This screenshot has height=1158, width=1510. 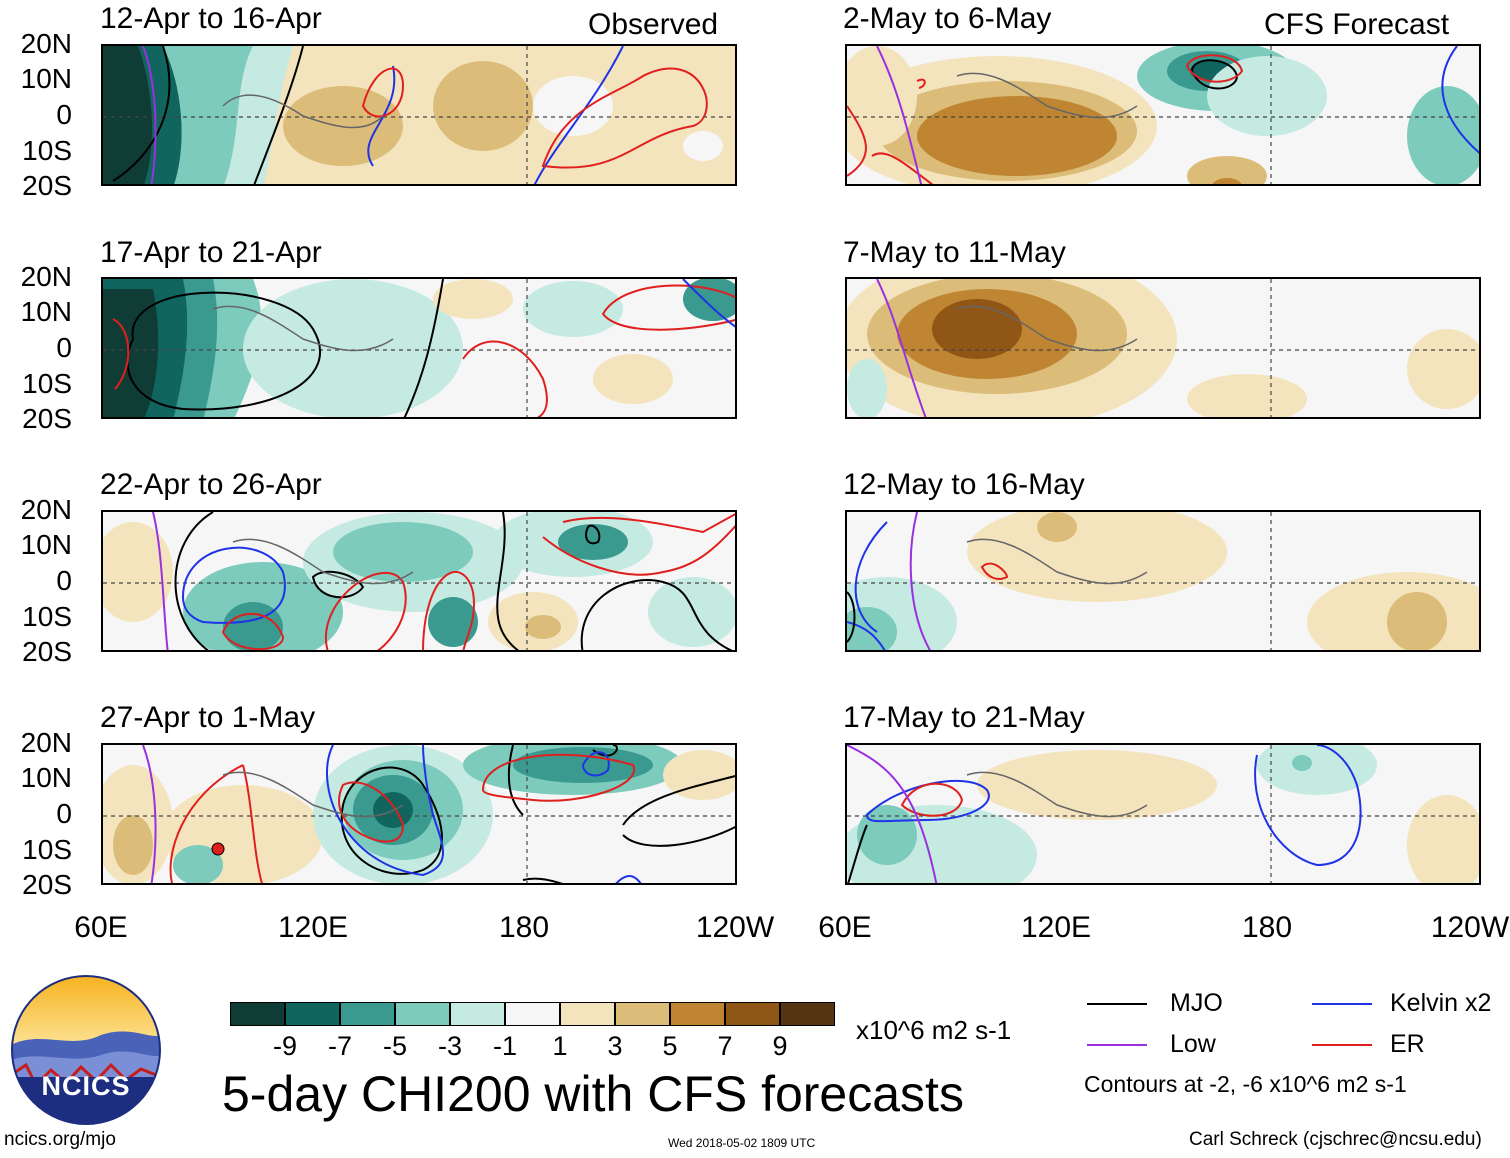 What do you see at coordinates (934, 1030) in the screenshot?
I see `colorbar-units: x10^6 m2 s-1` at bounding box center [934, 1030].